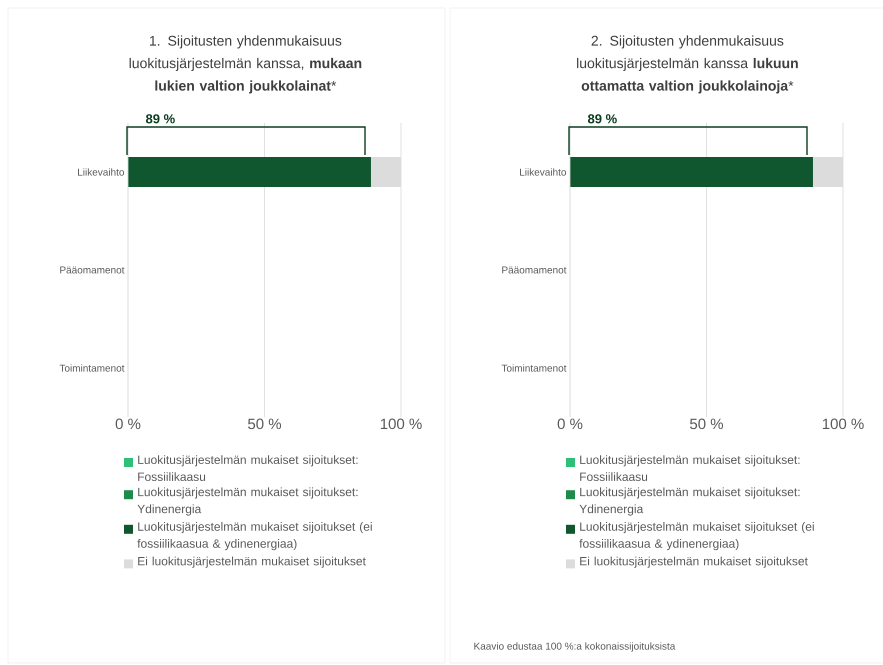 This screenshot has width=883, height=665. Describe the element at coordinates (575, 647) in the screenshot. I see `text: Kaavio edustaa 100 %:a kokonaissijoituksista` at that location.